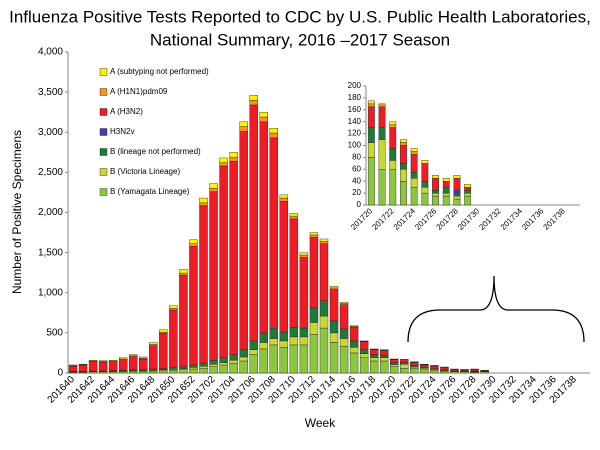  Describe the element at coordinates (533, 219) in the screenshot. I see `x-tick-label: 201736` at that location.